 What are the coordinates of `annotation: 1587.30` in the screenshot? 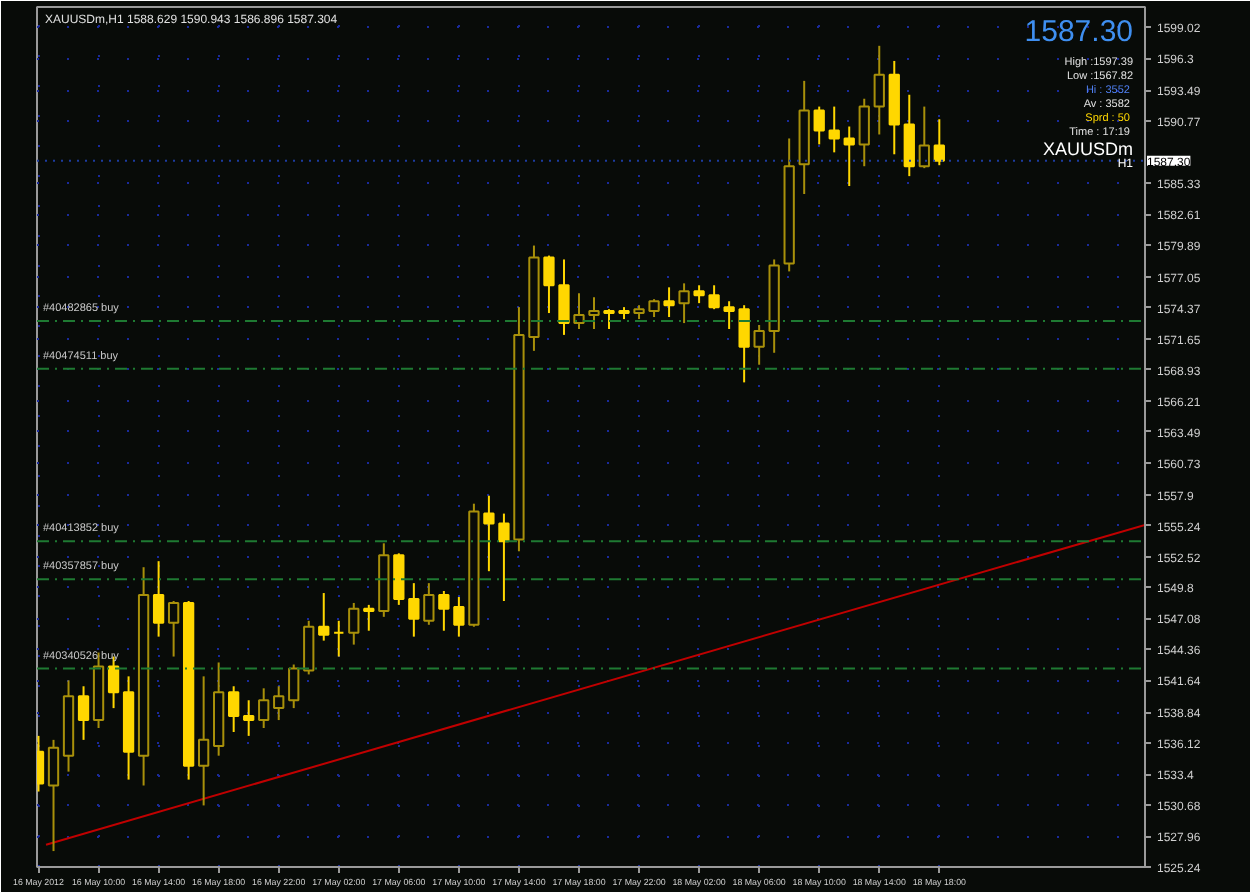 It's located at (1079, 32).